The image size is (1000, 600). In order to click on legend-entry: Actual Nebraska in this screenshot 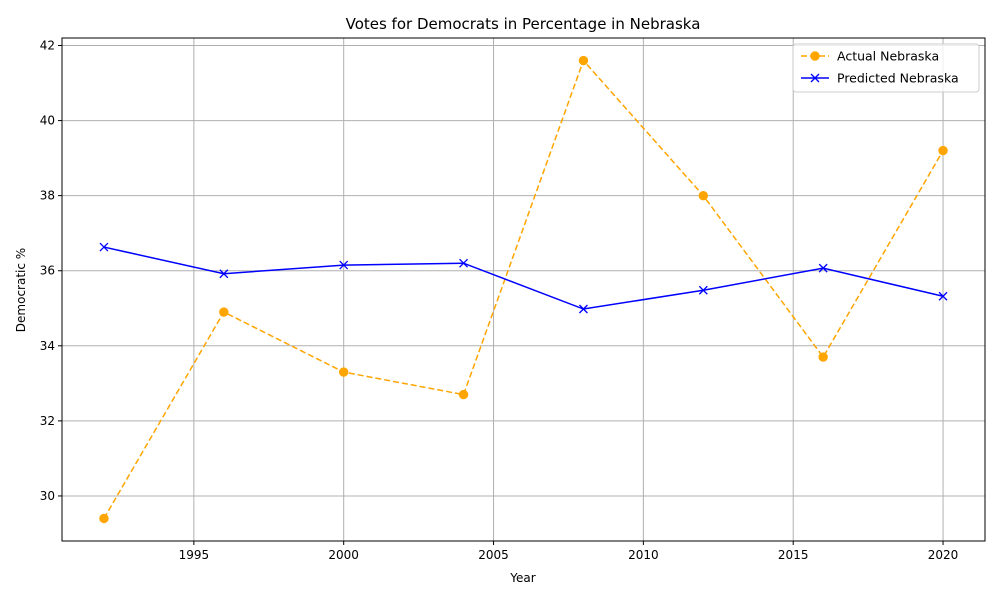, I will do `click(870, 56)`.